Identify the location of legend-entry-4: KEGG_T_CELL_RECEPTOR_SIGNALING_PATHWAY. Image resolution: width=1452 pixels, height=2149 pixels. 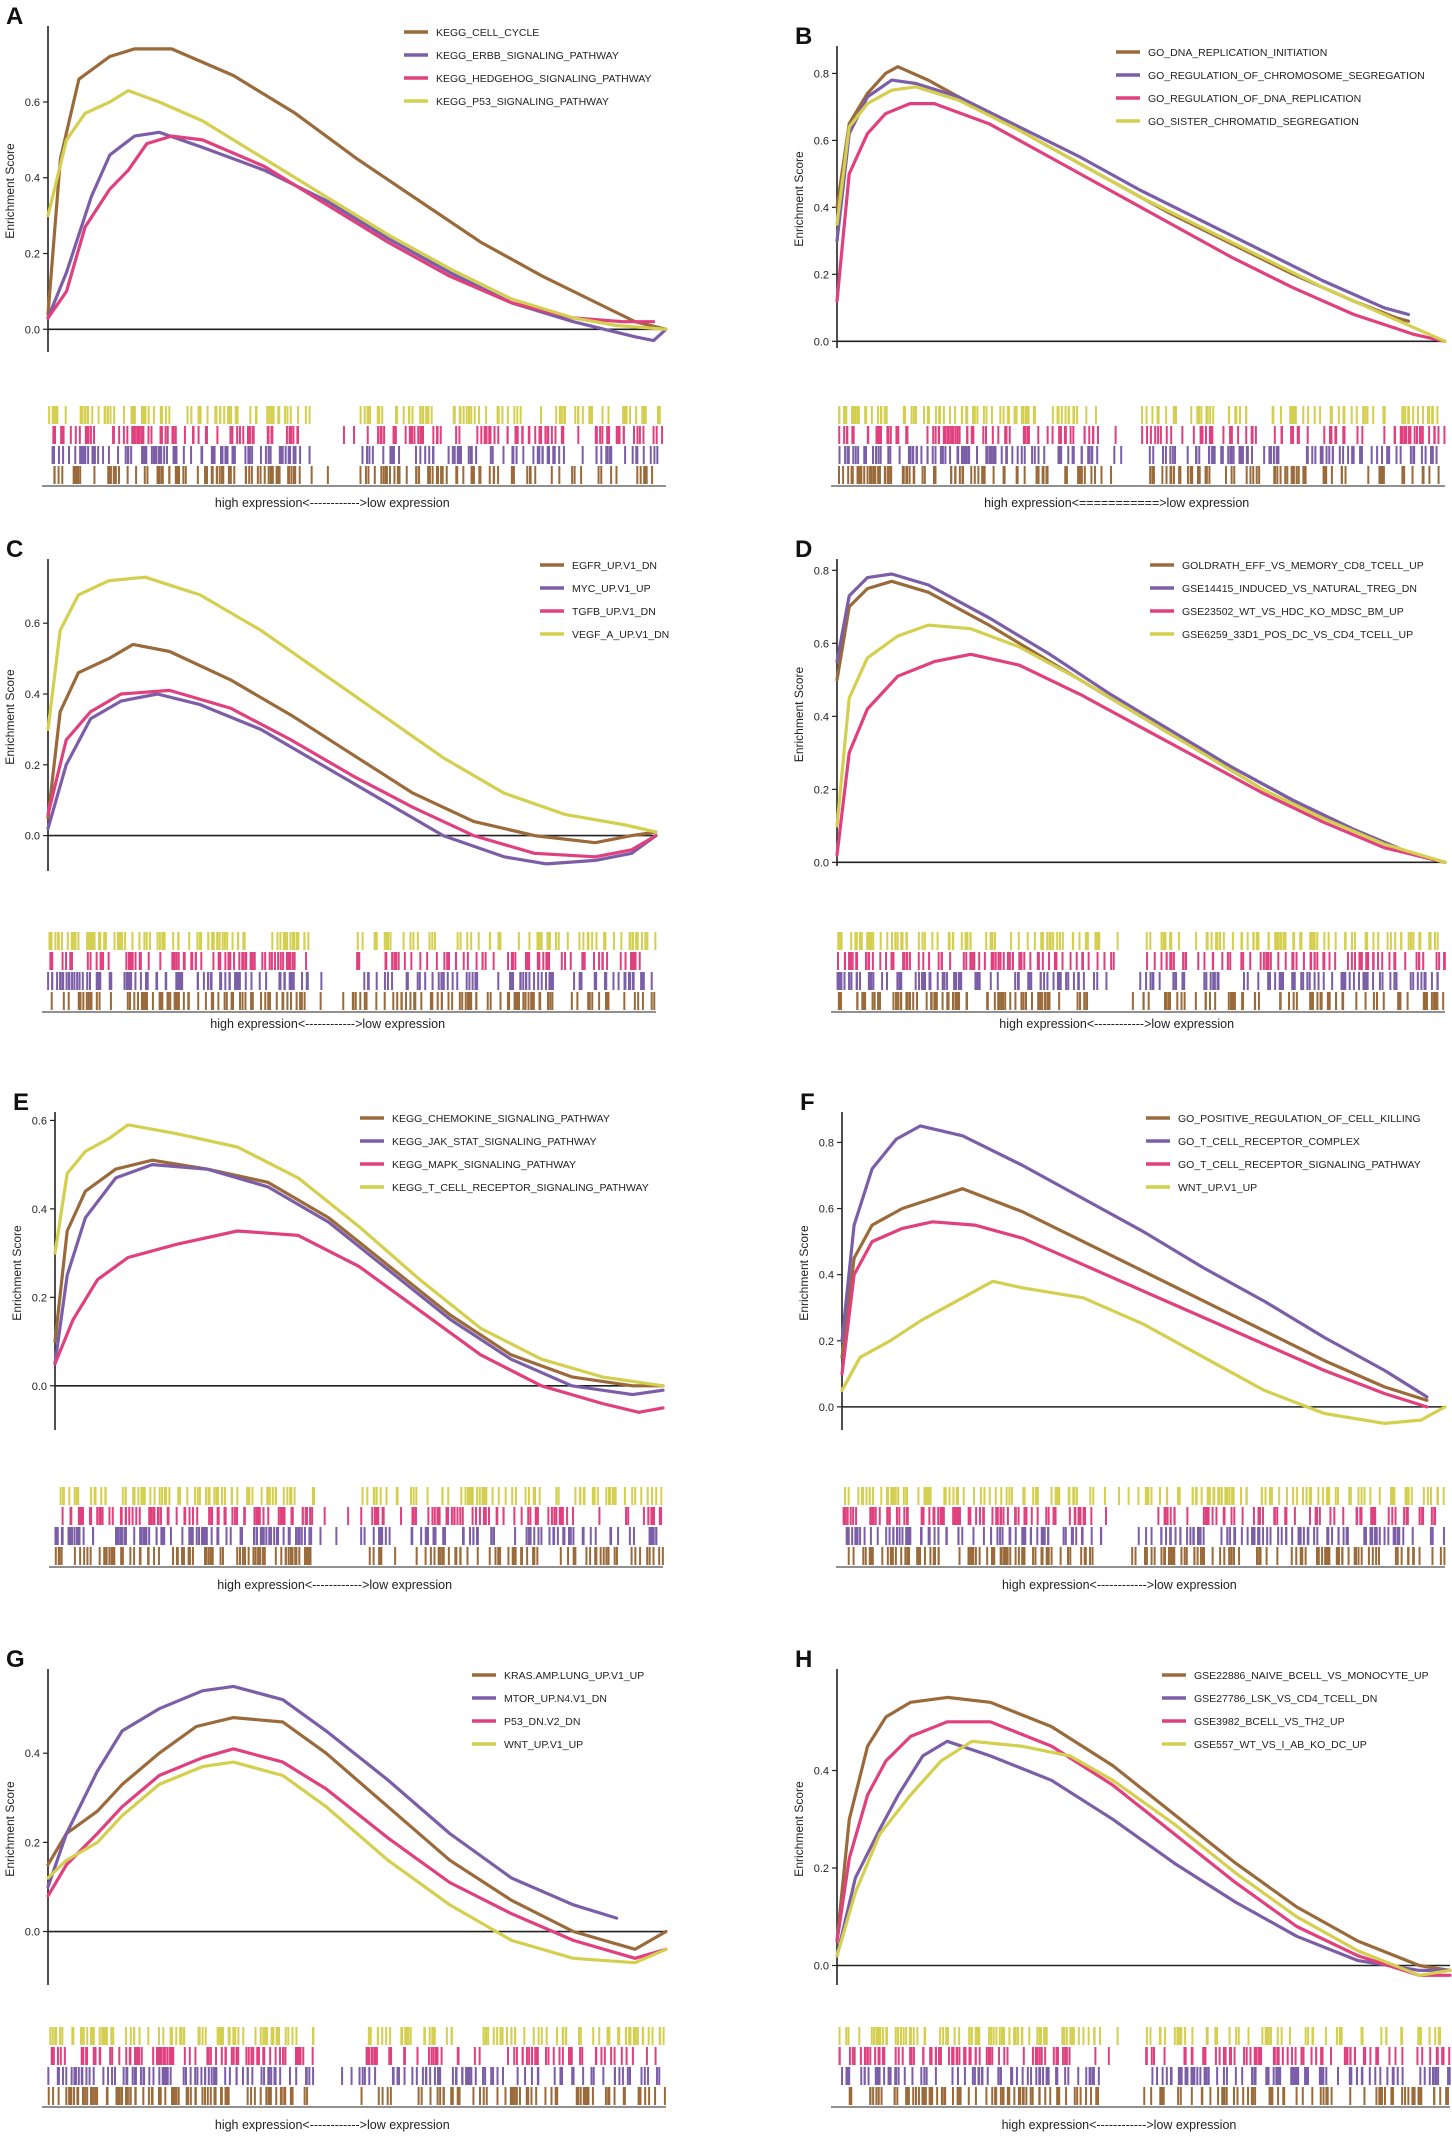
(520, 1188).